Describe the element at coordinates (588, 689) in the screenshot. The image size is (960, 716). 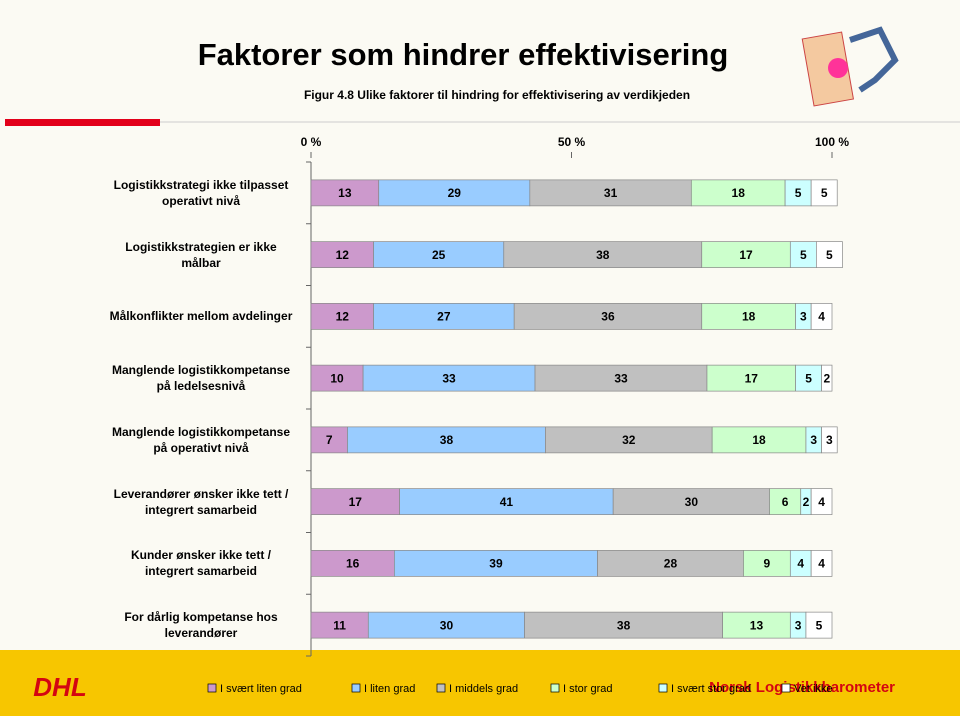
I see `legend-label: I stor grad` at that location.